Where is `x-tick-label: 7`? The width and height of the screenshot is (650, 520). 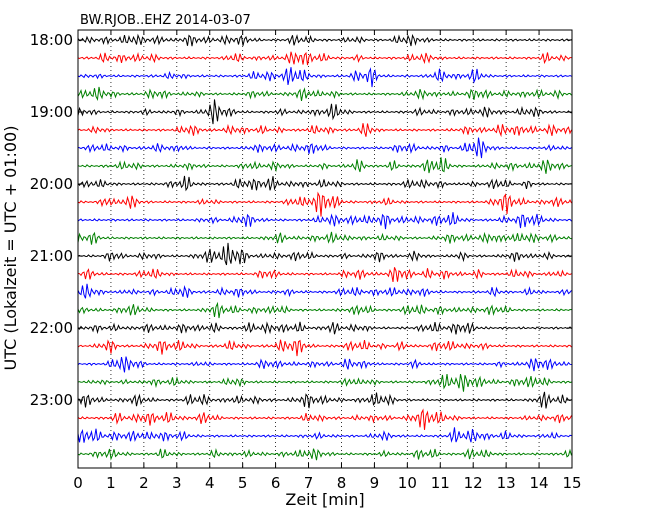 x-tick-label: 7 is located at coordinates (309, 483).